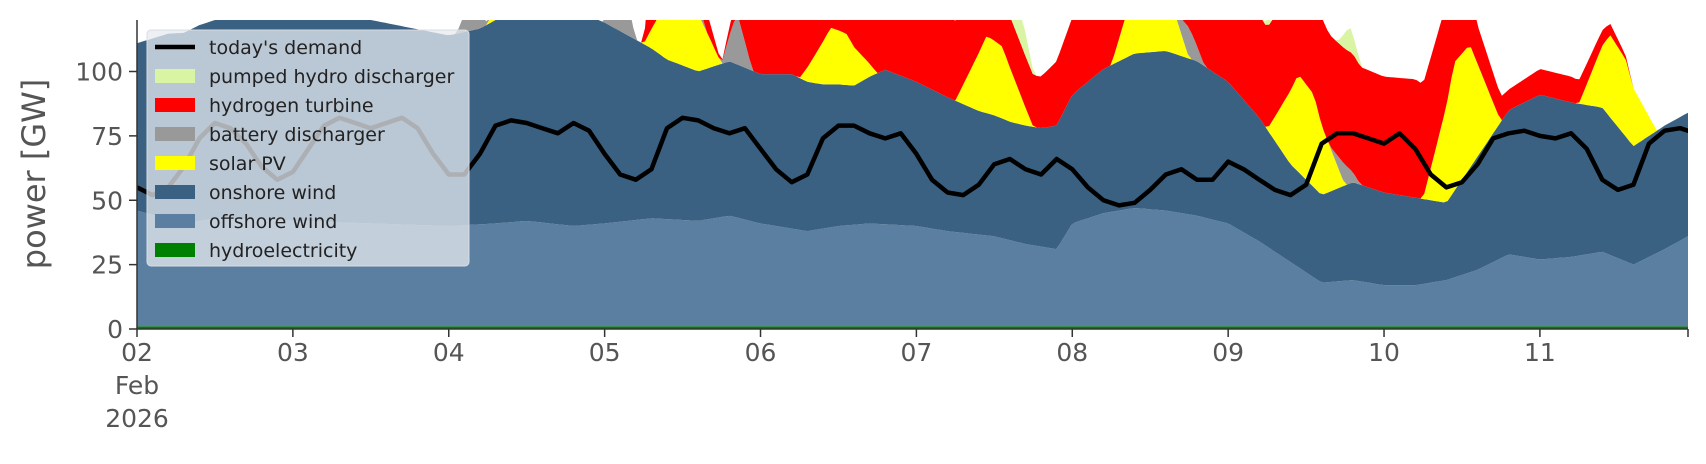 The height and width of the screenshot is (464, 1706). What do you see at coordinates (285, 48) in the screenshot?
I see `legend-label-today-s-demand: today's demand` at bounding box center [285, 48].